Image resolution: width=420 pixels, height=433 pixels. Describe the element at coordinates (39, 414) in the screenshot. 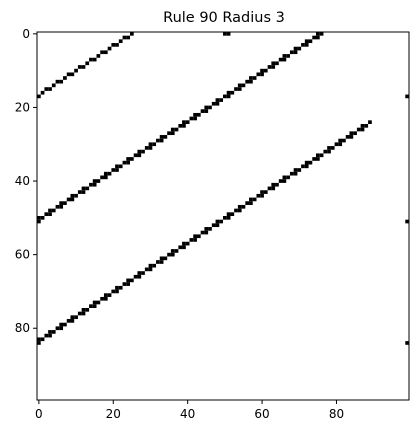

I see `x-tick-label: 0` at that location.